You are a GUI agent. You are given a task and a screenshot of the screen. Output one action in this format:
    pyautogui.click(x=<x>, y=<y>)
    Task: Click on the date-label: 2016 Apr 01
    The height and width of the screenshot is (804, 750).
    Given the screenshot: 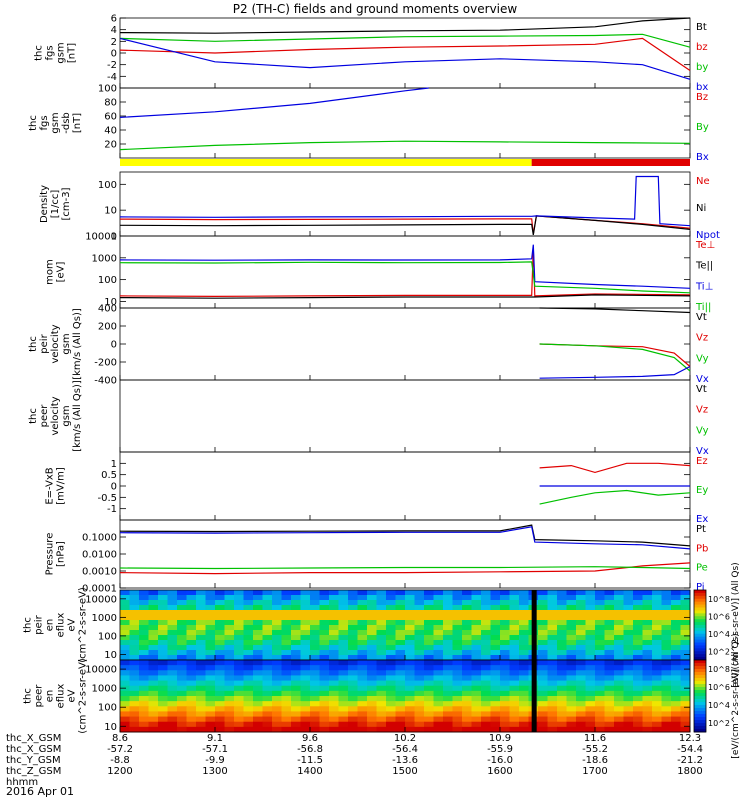 What is the action you would take?
    pyautogui.click(x=40, y=791)
    